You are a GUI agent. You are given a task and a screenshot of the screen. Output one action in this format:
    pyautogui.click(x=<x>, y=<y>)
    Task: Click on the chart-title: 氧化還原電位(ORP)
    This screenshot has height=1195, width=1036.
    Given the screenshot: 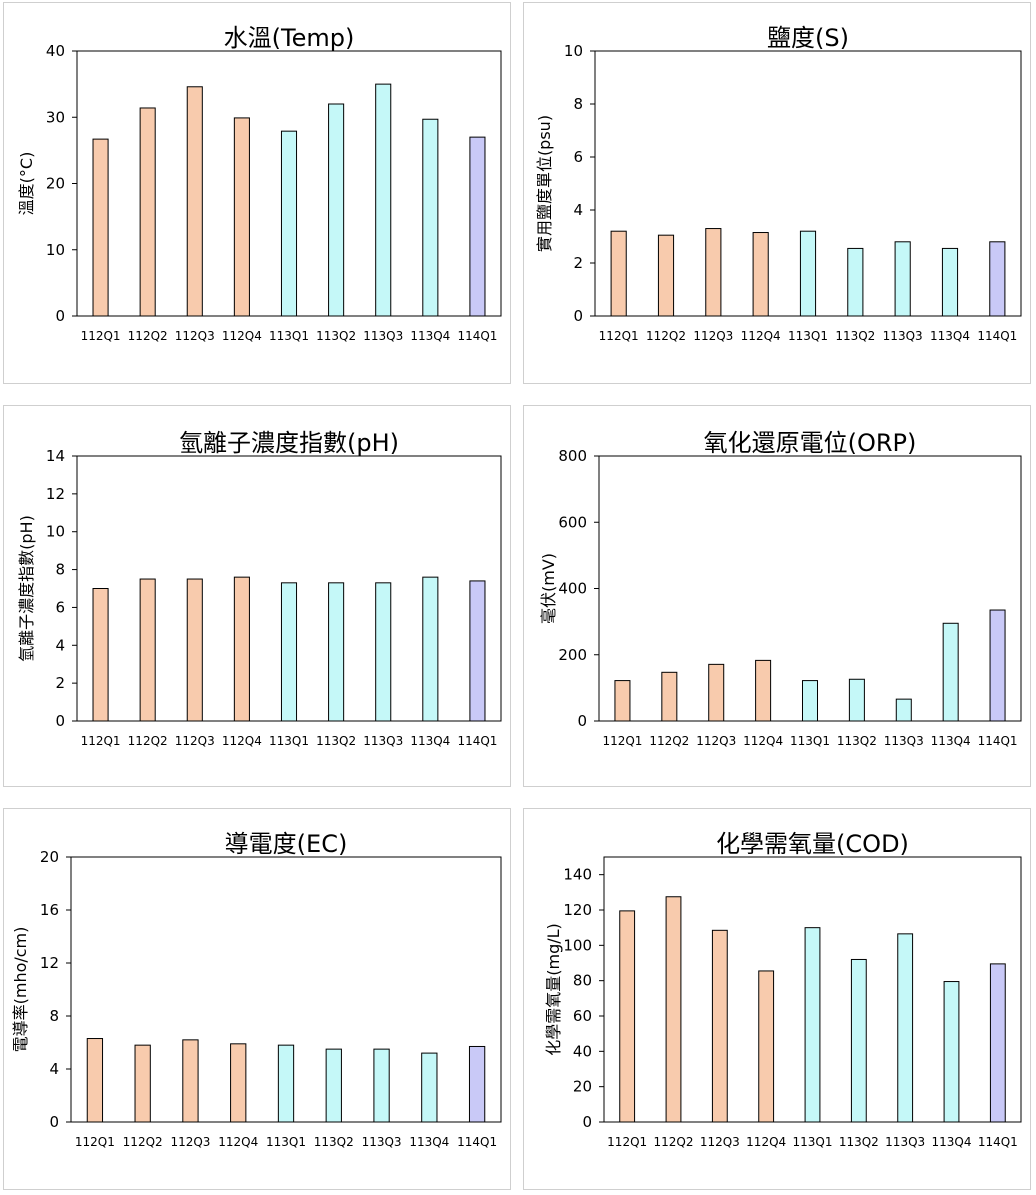 What is the action you would take?
    pyautogui.click(x=810, y=443)
    